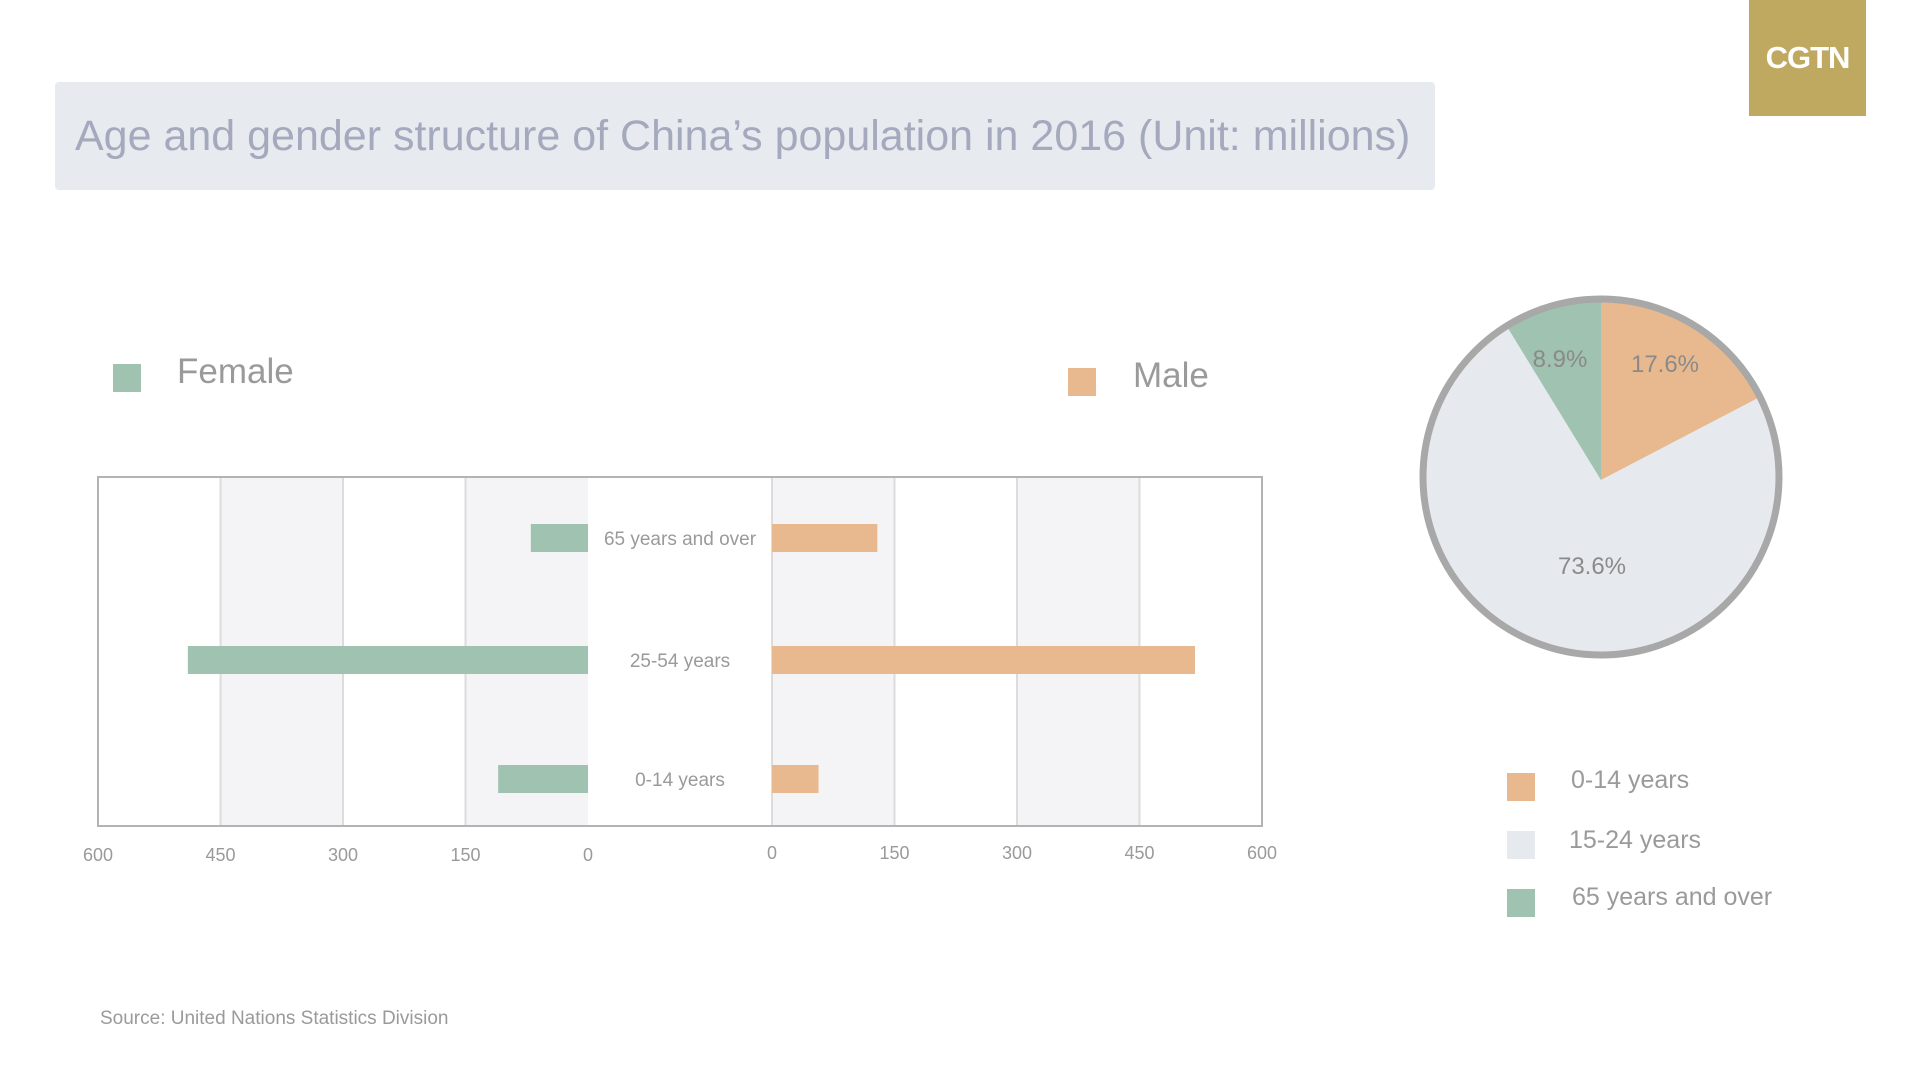 The image size is (1920, 1080). Describe the element at coordinates (1521, 903) in the screenshot. I see `pie-legend-swatch-65-over` at that location.